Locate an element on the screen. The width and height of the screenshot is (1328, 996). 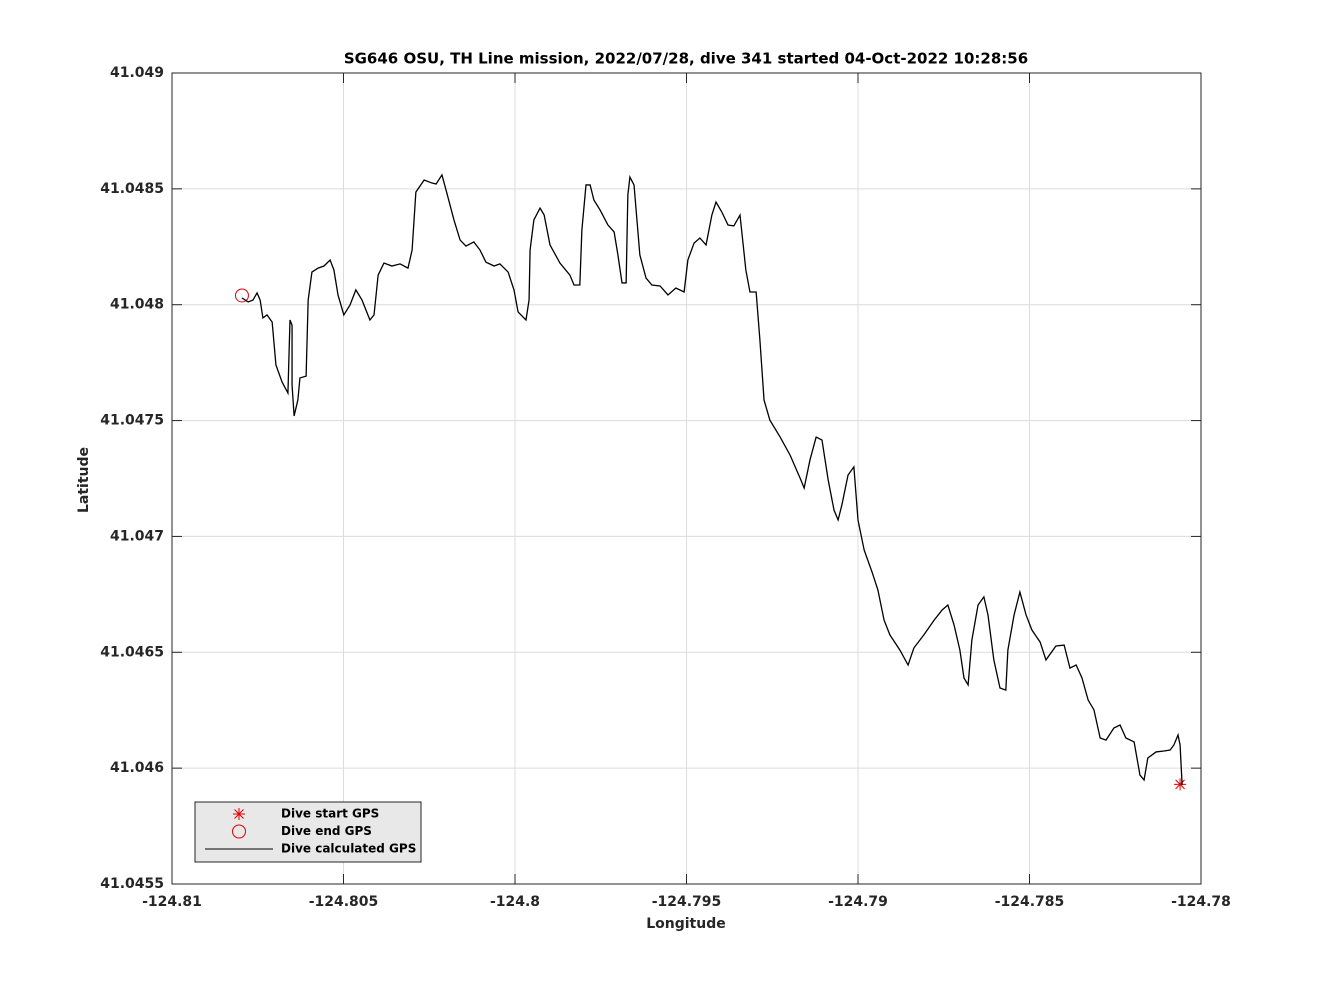
y-tick-label: 41.0485 is located at coordinates (132, 189).